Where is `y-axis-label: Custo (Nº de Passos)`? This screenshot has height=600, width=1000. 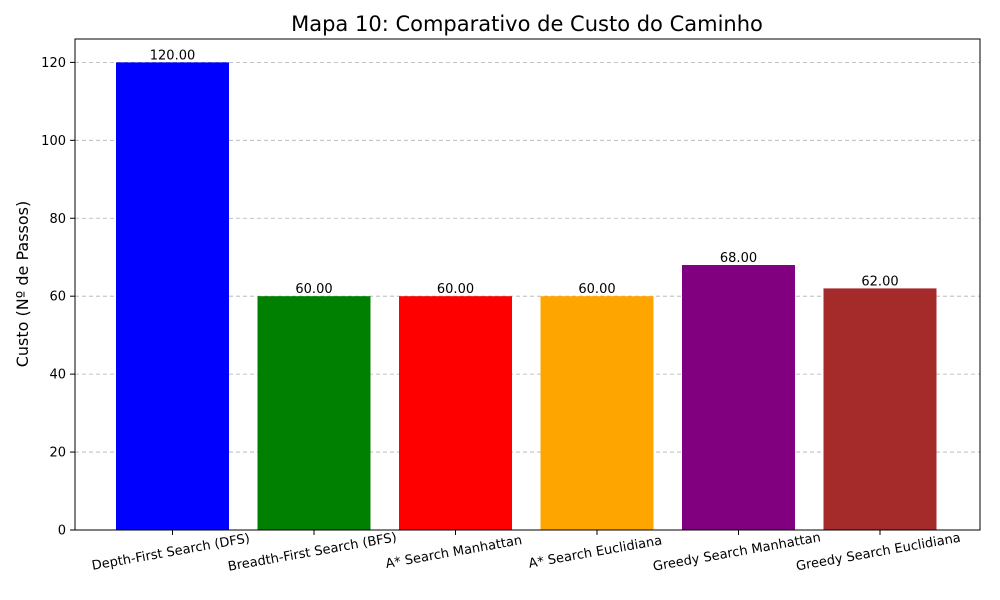 y-axis-label: Custo (Nº de Passos) is located at coordinates (22, 284).